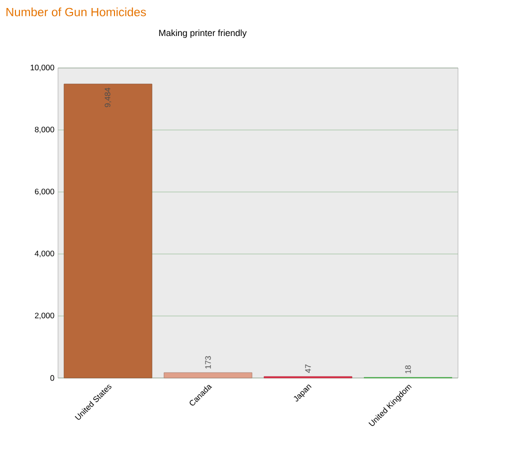 Image resolution: width=531 pixels, height=470 pixels. I want to click on chart-subtitle: Making printer friendly, so click(203, 34).